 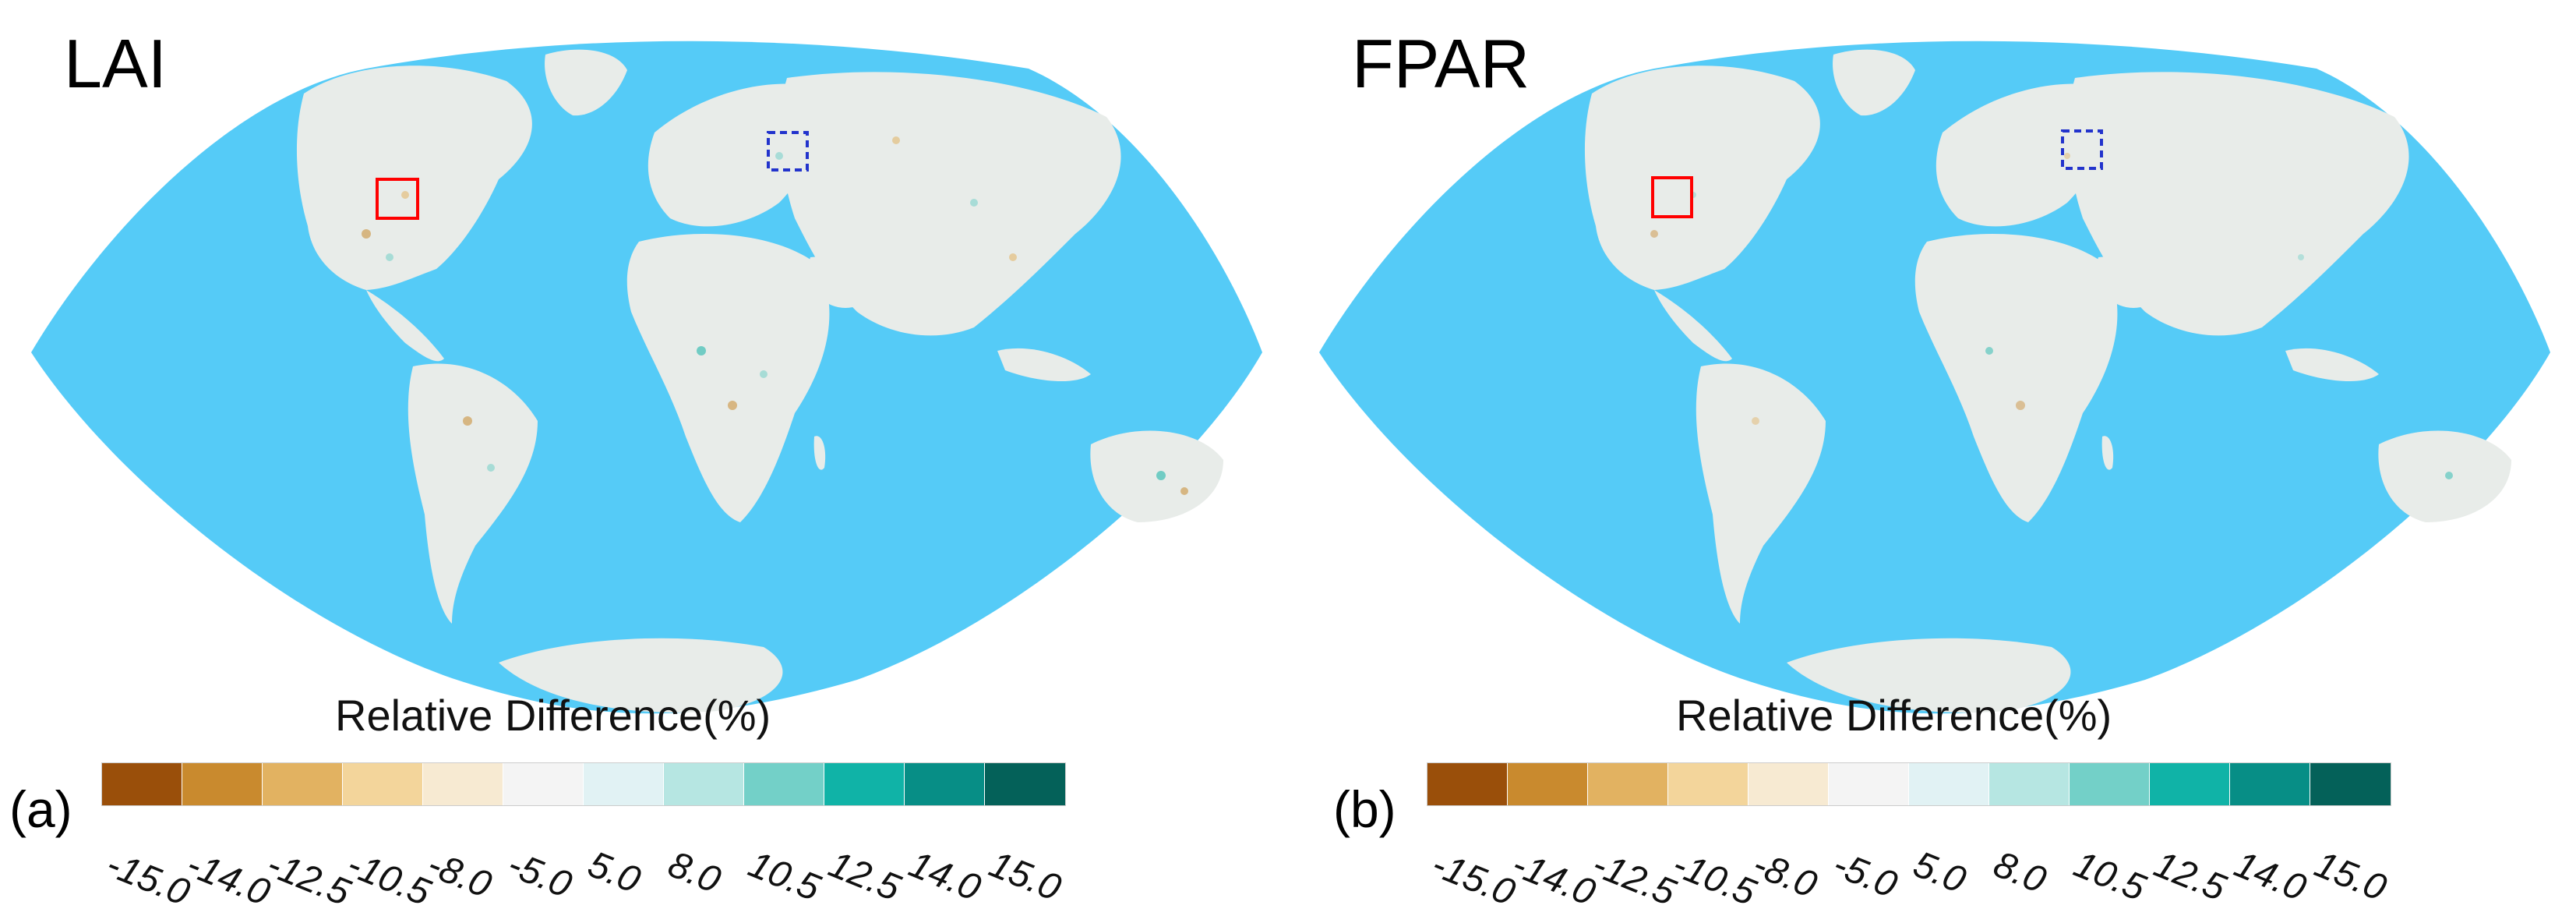 What do you see at coordinates (2444, 476) in the screenshot?
I see `australia` at bounding box center [2444, 476].